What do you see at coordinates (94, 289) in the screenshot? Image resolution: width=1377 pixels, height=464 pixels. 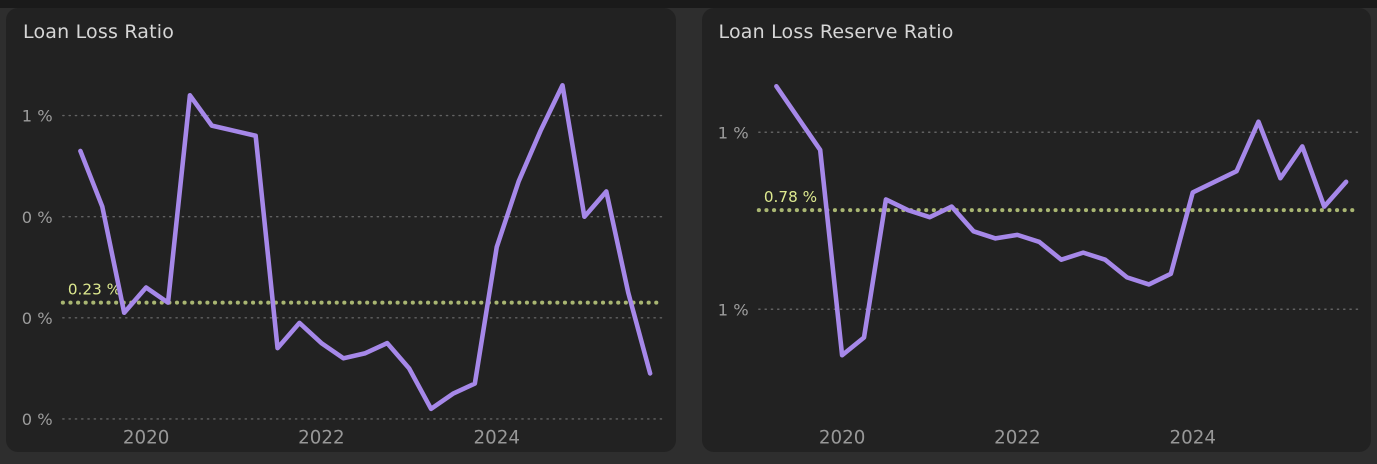 I see `reference-line-label: 0.23 %` at bounding box center [94, 289].